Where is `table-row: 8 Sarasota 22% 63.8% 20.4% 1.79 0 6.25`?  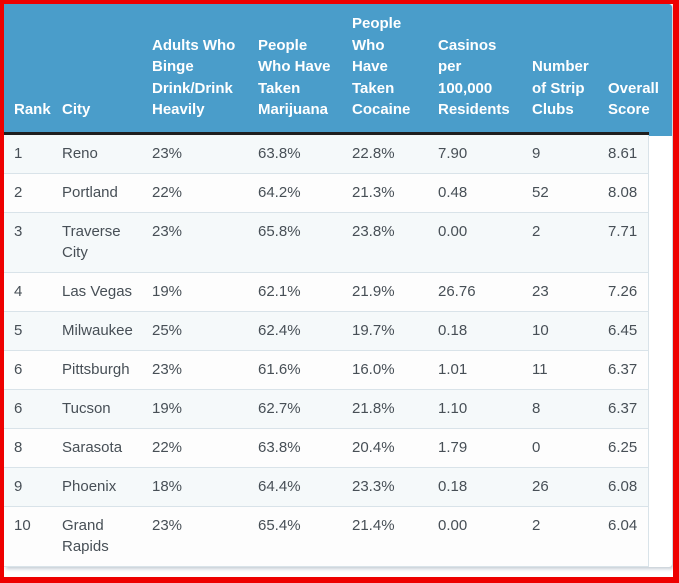 table-row: 8 Sarasota 22% 63.8% 20.4% 1.79 0 6.25 is located at coordinates (326, 448).